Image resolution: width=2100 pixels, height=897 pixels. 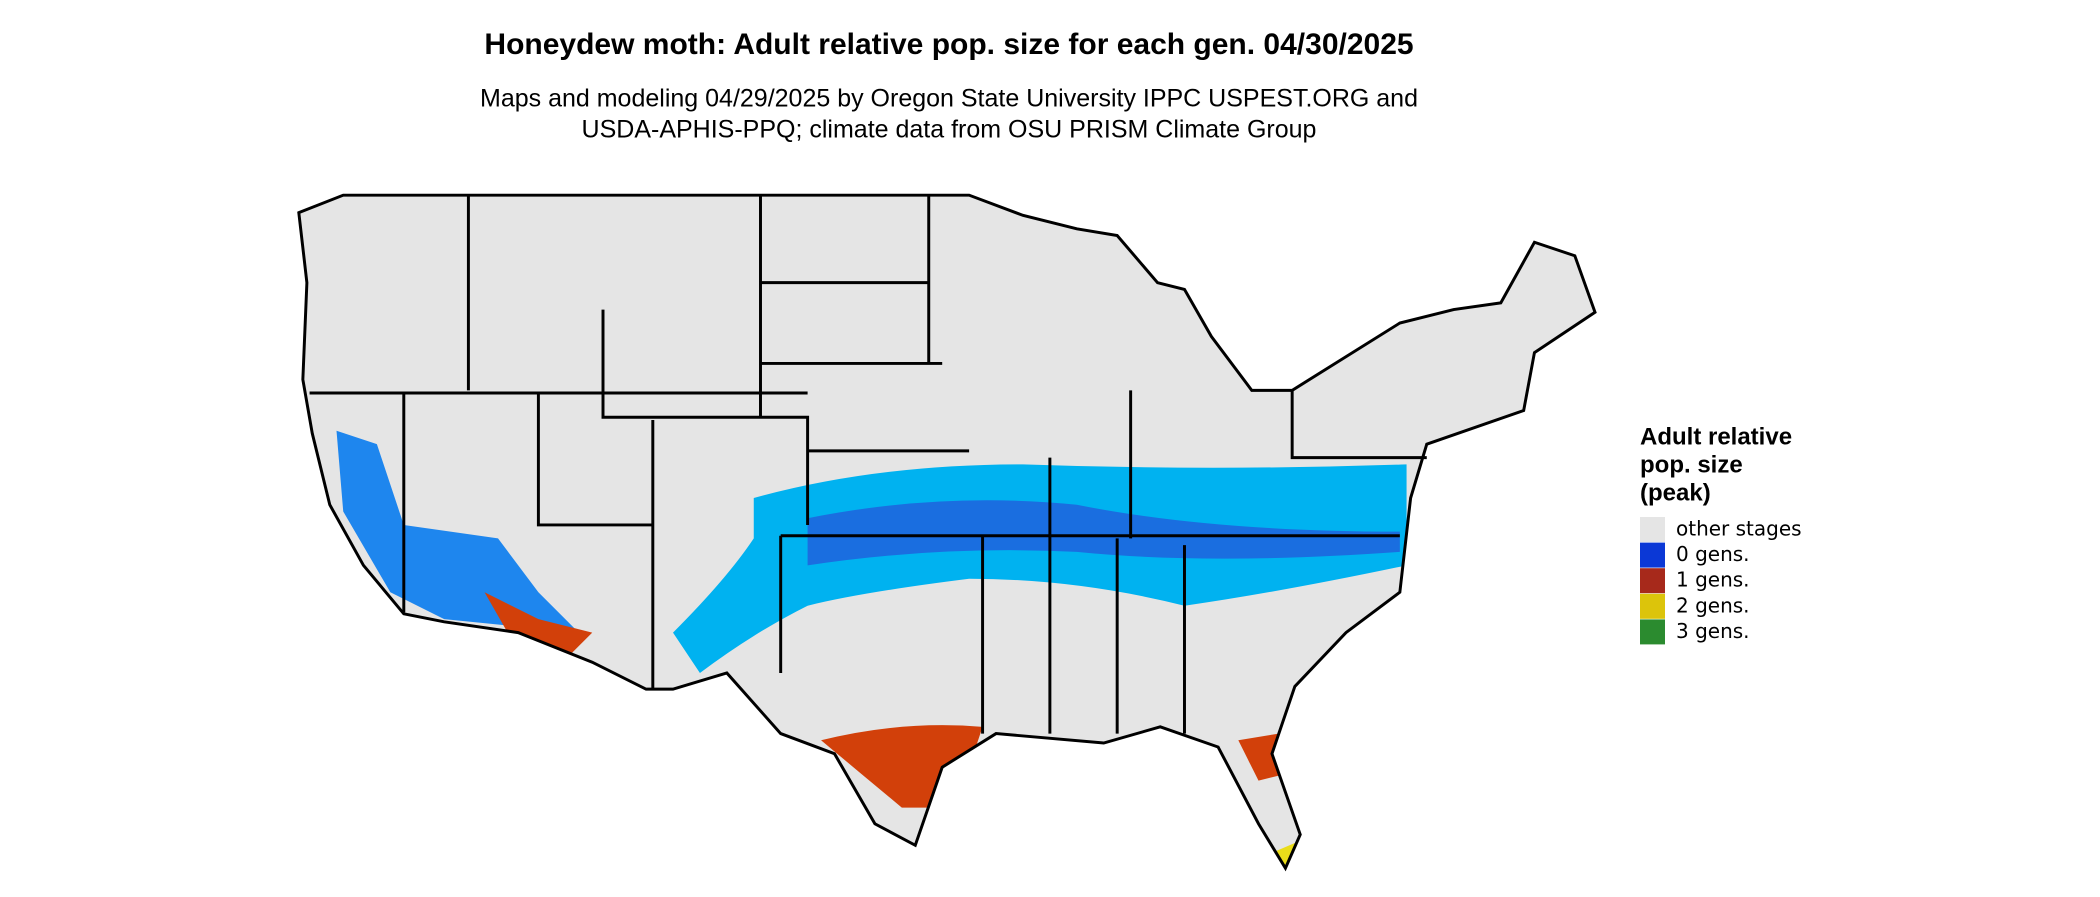 What do you see at coordinates (1675, 492) in the screenshot?
I see `legend-title: (peak)` at bounding box center [1675, 492].